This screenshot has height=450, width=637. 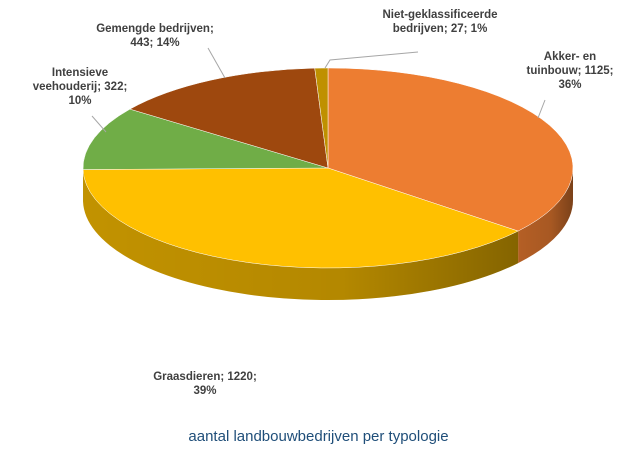 What do you see at coordinates (153, 29) in the screenshot?
I see `category-label: Gemengde bedrijven` at bounding box center [153, 29].